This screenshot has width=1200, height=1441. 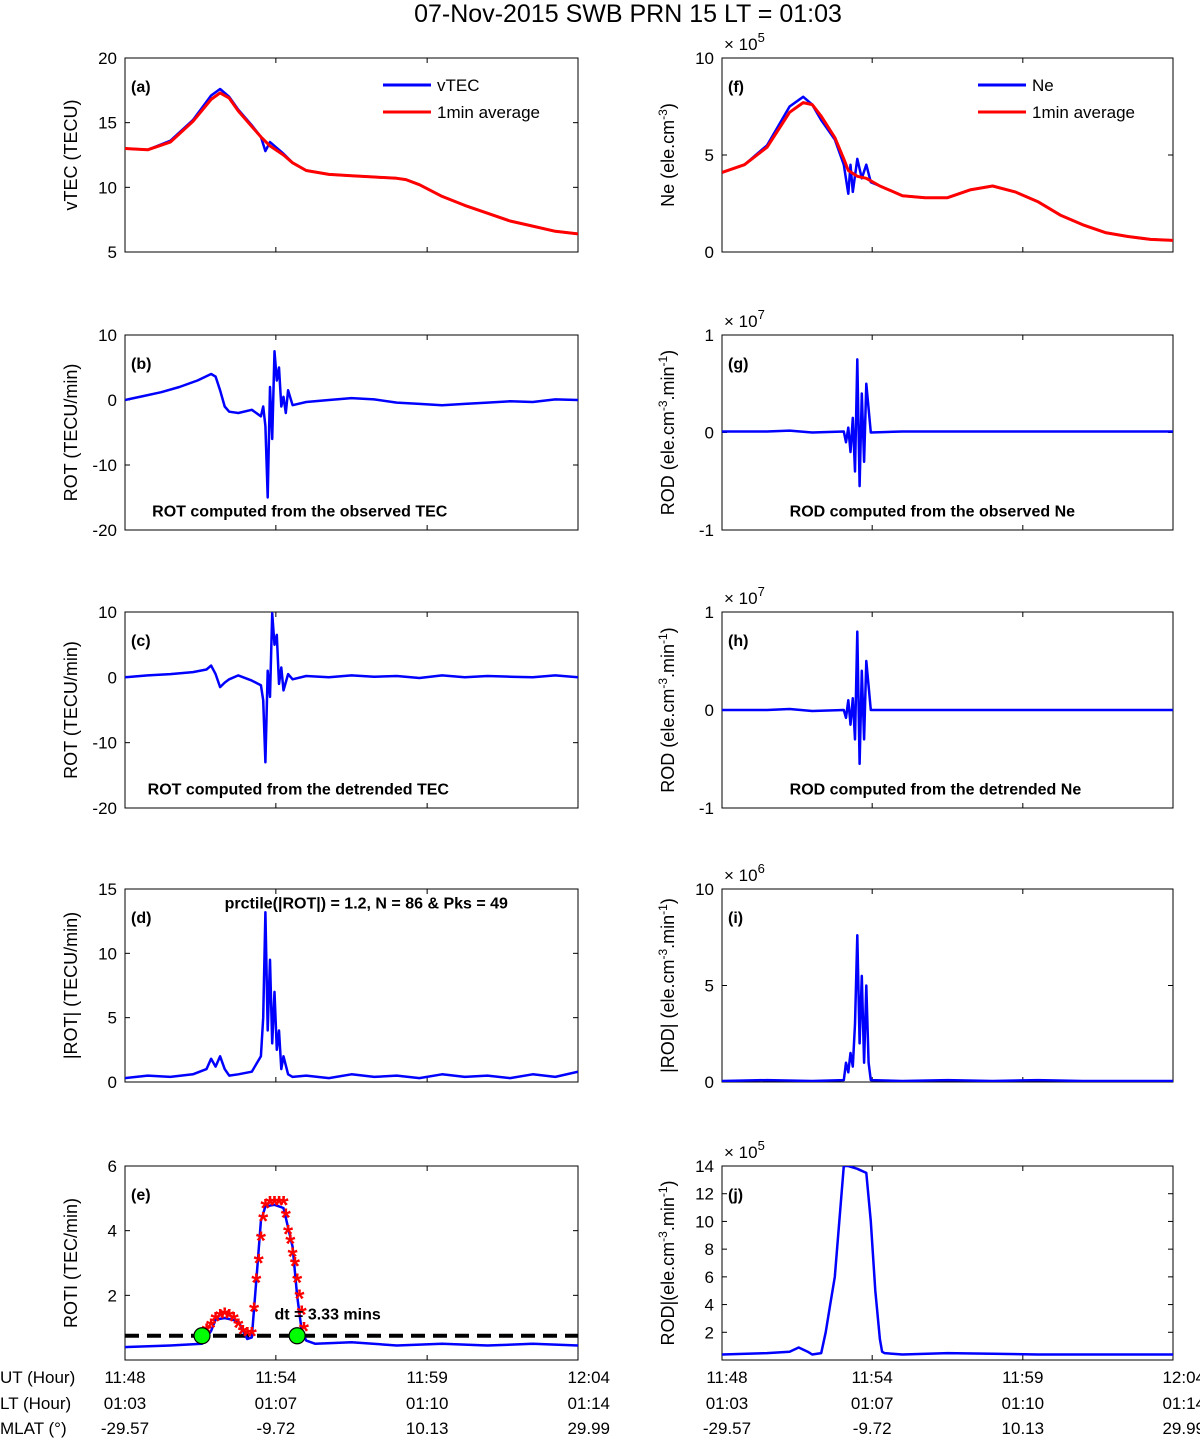 I want to click on y-tick-label: 4, so click(x=112, y=1231).